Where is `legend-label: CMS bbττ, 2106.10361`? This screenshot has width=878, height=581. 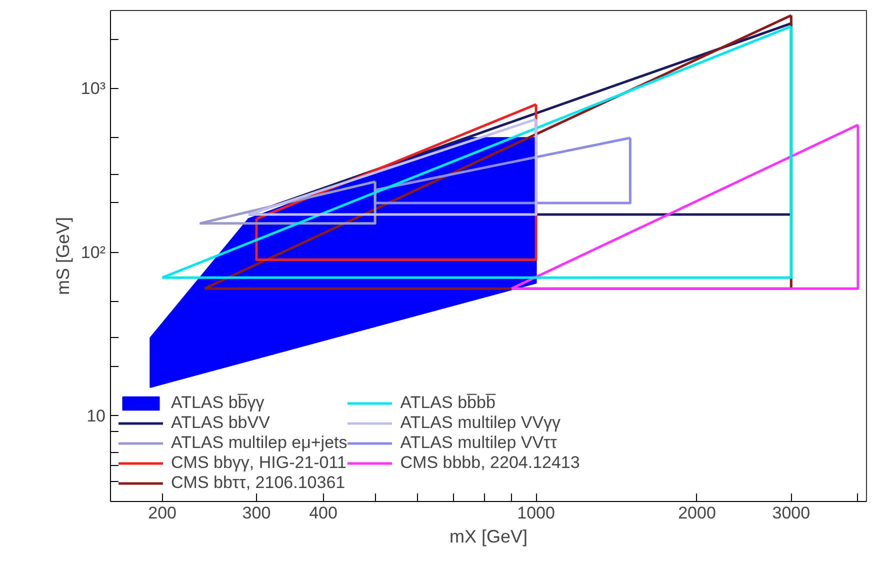
legend-label: CMS bbττ, 2106.10361 is located at coordinates (258, 483).